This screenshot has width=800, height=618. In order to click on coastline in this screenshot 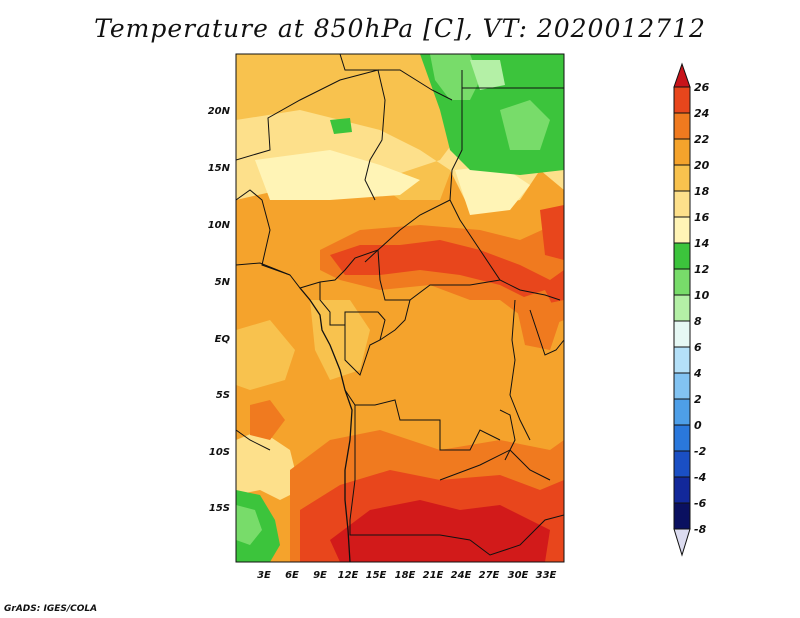, I will do `click(326, 424)`.